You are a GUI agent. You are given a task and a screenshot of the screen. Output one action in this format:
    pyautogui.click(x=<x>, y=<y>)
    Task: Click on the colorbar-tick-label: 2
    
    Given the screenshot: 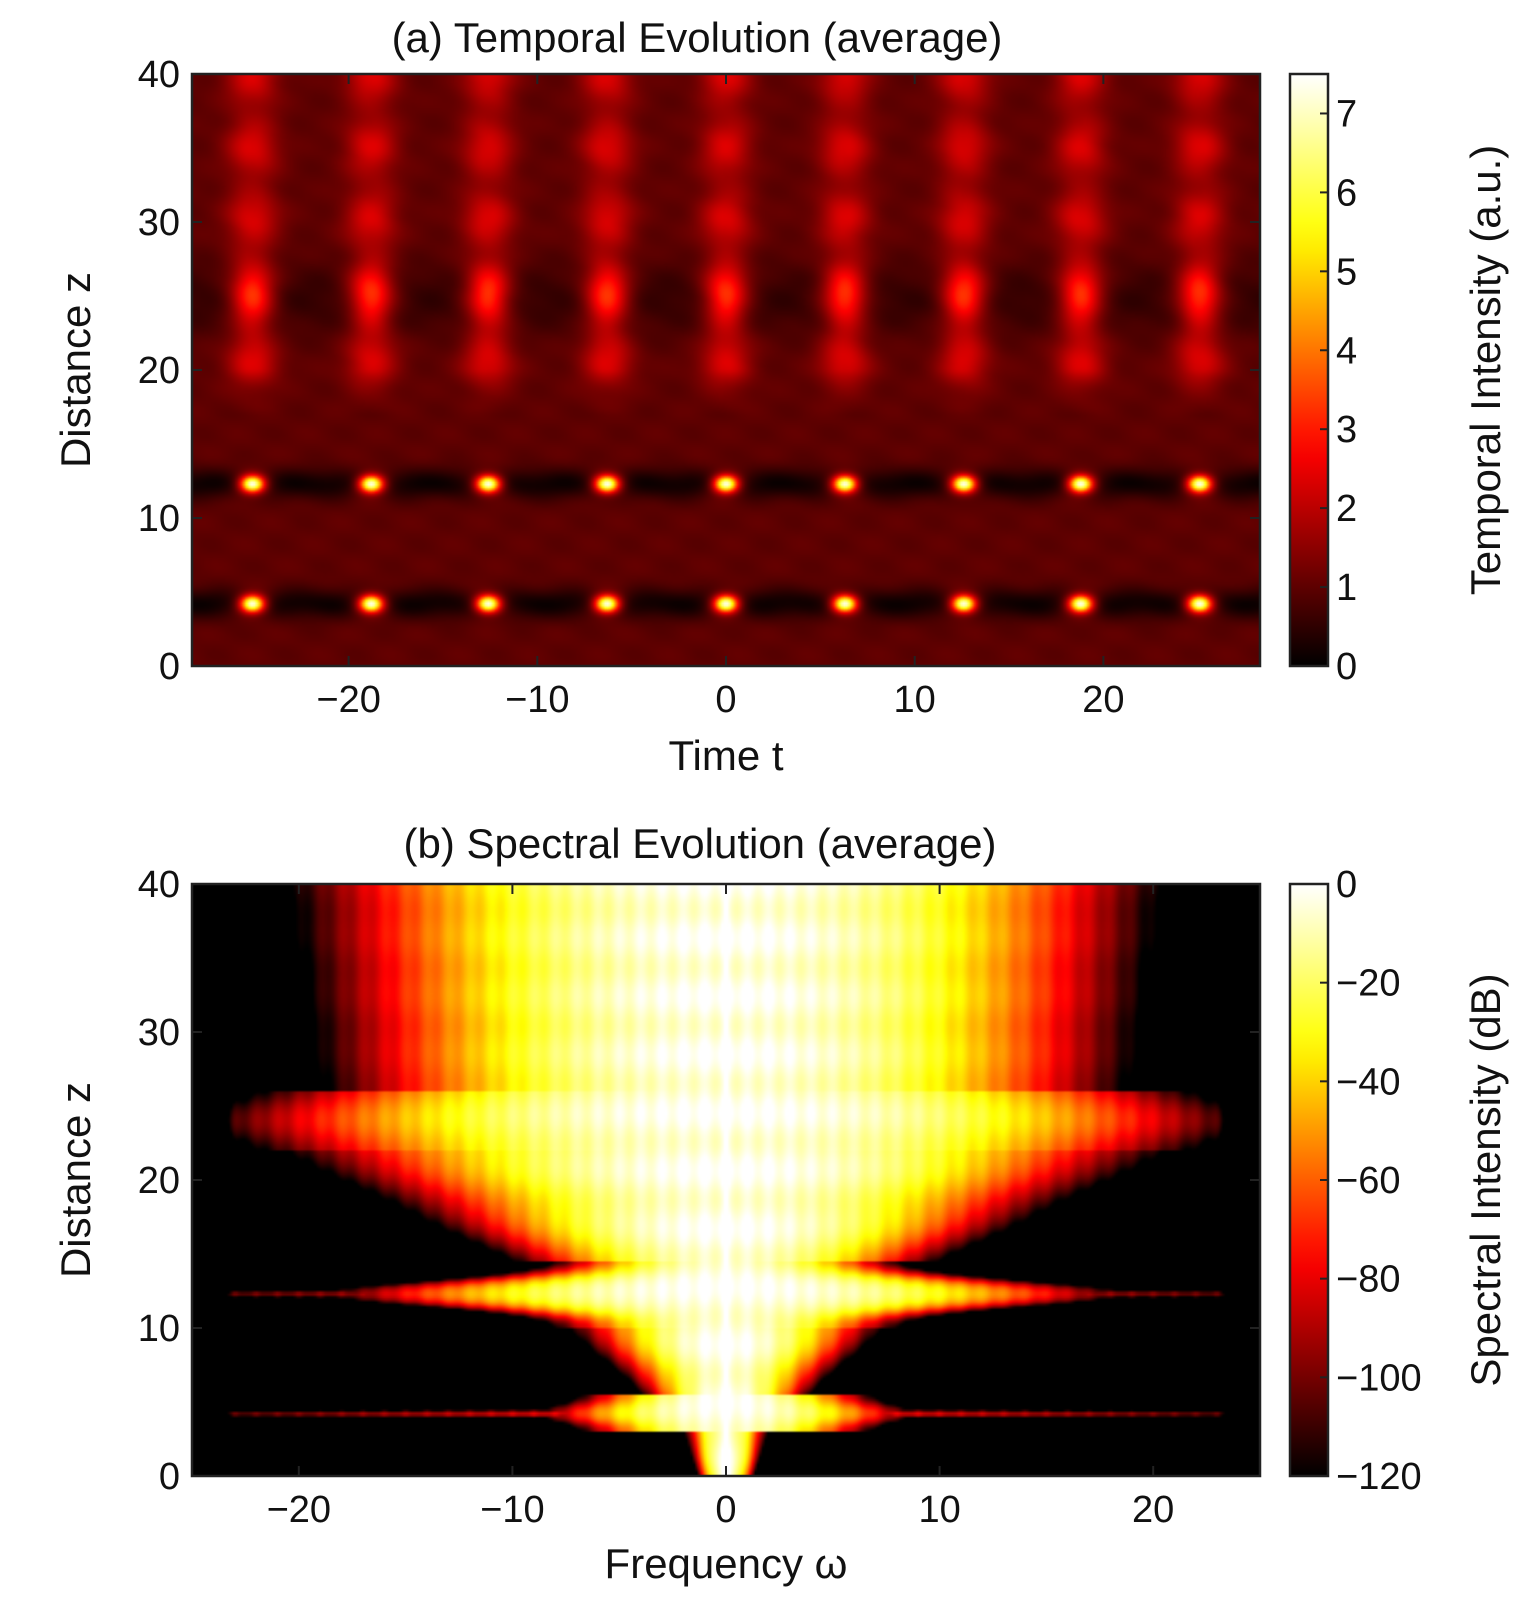 What is the action you would take?
    pyautogui.click(x=1346, y=509)
    